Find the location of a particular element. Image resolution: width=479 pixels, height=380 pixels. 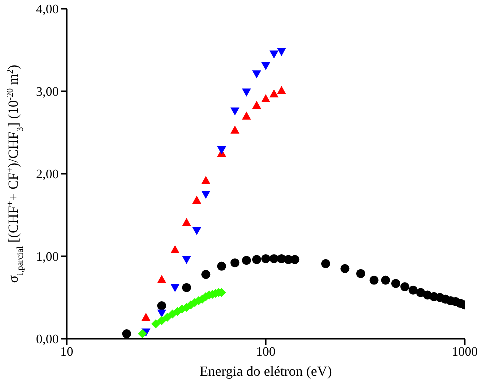

y-tick-label: 3,00 is located at coordinates (47, 92).